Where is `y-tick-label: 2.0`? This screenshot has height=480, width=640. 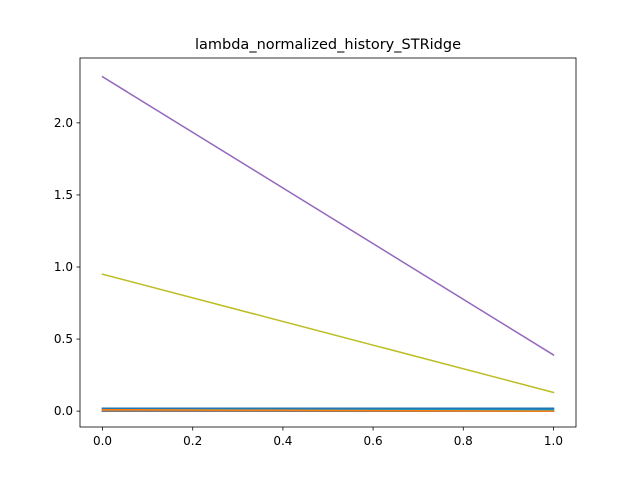
y-tick-label: 2.0 is located at coordinates (63, 123).